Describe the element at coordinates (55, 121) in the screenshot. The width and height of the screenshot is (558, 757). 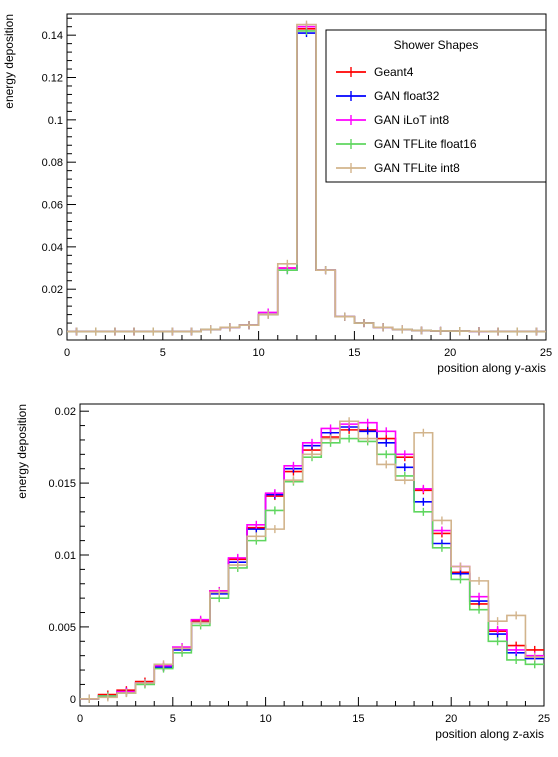
I see `y-tick-label: 0.1` at that location.